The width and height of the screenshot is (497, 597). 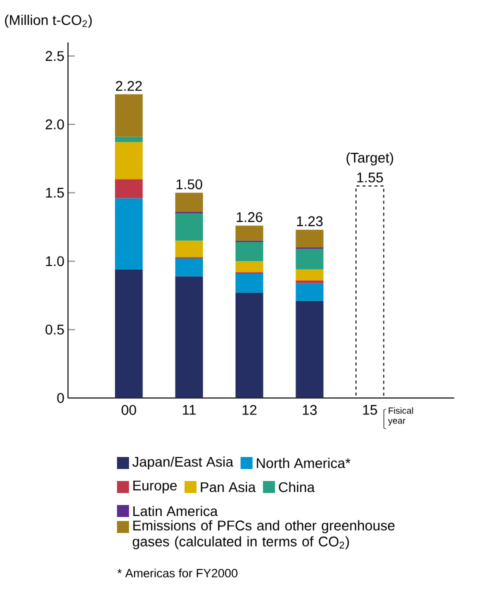 What do you see at coordinates (303, 463) in the screenshot?
I see `legend-label: North America*` at bounding box center [303, 463].